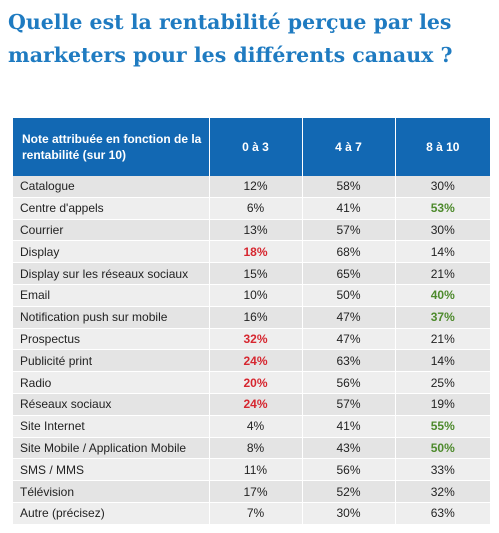 The image size is (499, 533). Describe the element at coordinates (442, 426) in the screenshot. I see `value-cell-range-8-10: 55%` at that location.